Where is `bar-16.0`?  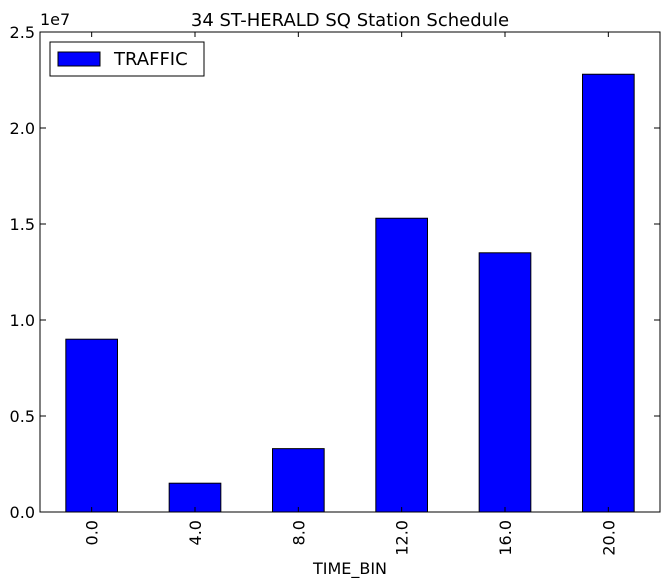 bar-16.0 is located at coordinates (505, 382).